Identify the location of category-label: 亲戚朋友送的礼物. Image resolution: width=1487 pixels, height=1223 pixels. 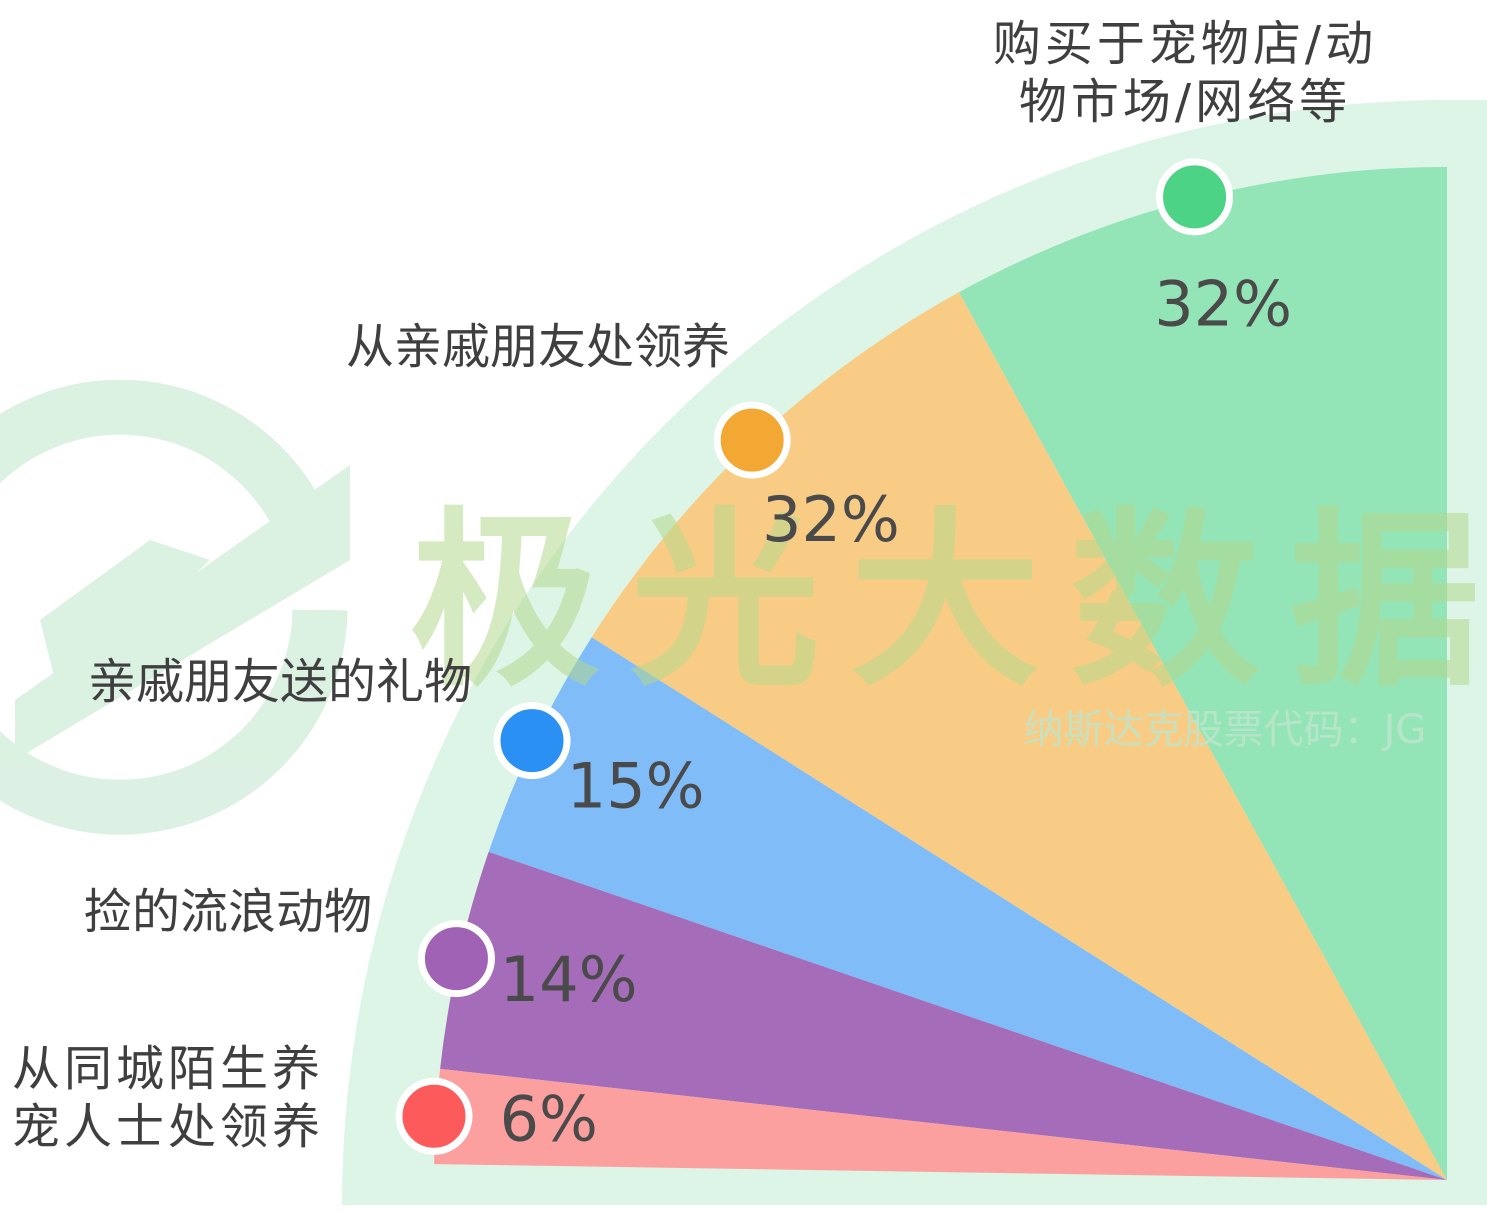
(280, 682).